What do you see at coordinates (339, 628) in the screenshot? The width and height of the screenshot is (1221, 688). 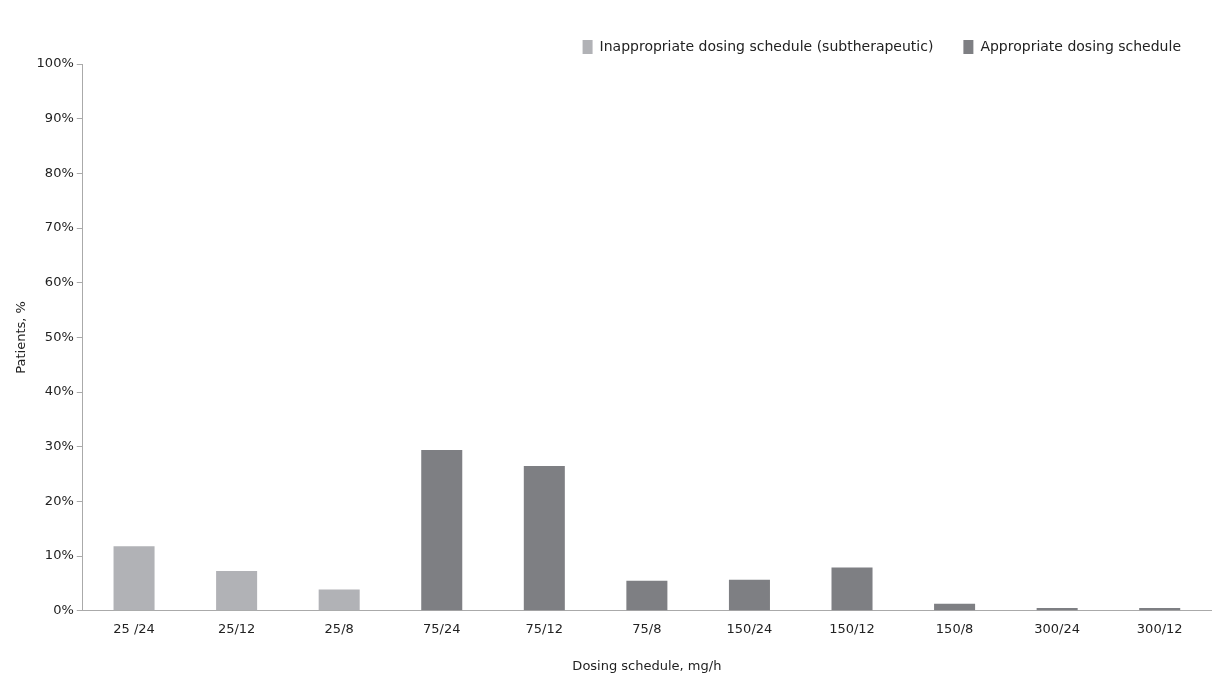 I see `x-tick-label: 25/8` at bounding box center [339, 628].